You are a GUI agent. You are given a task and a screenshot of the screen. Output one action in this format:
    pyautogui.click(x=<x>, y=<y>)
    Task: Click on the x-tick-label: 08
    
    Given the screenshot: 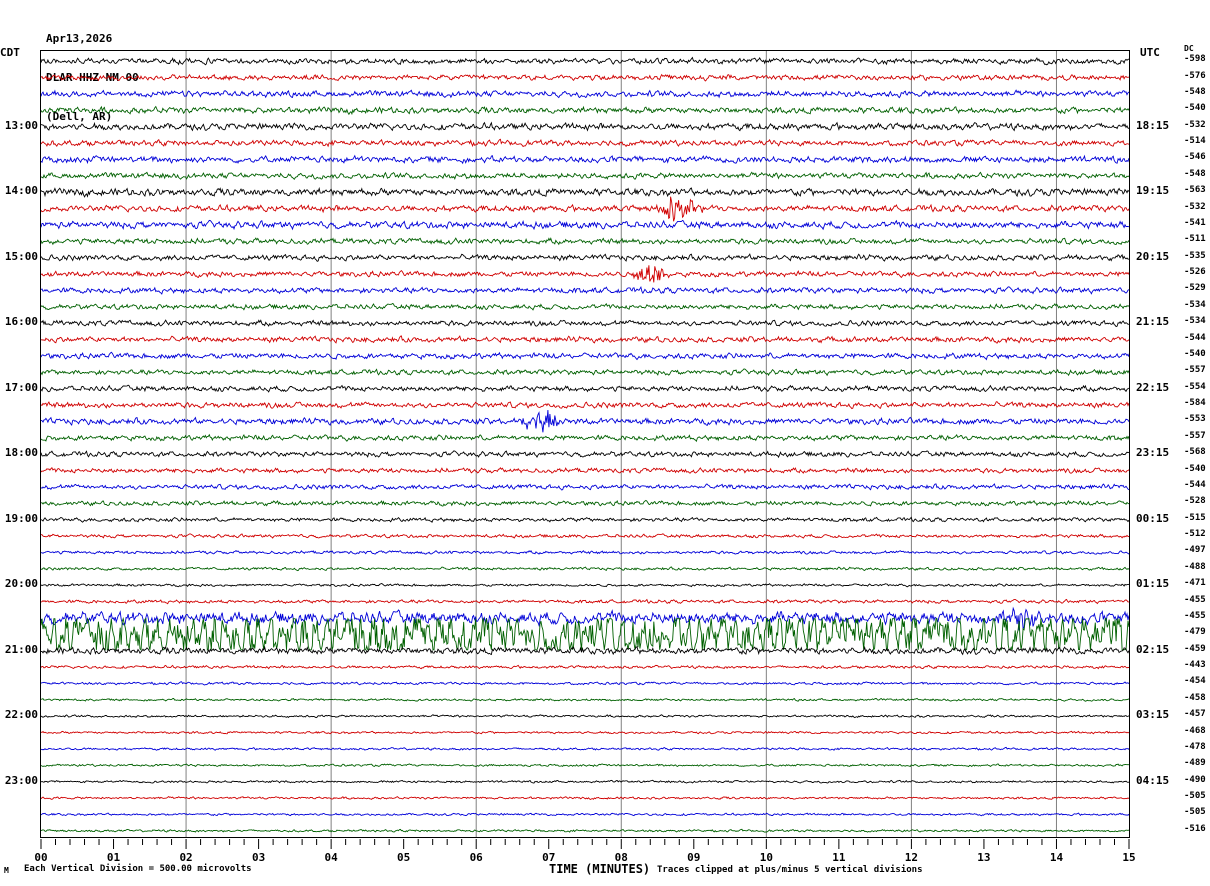 What is the action you would take?
    pyautogui.click(x=621, y=857)
    